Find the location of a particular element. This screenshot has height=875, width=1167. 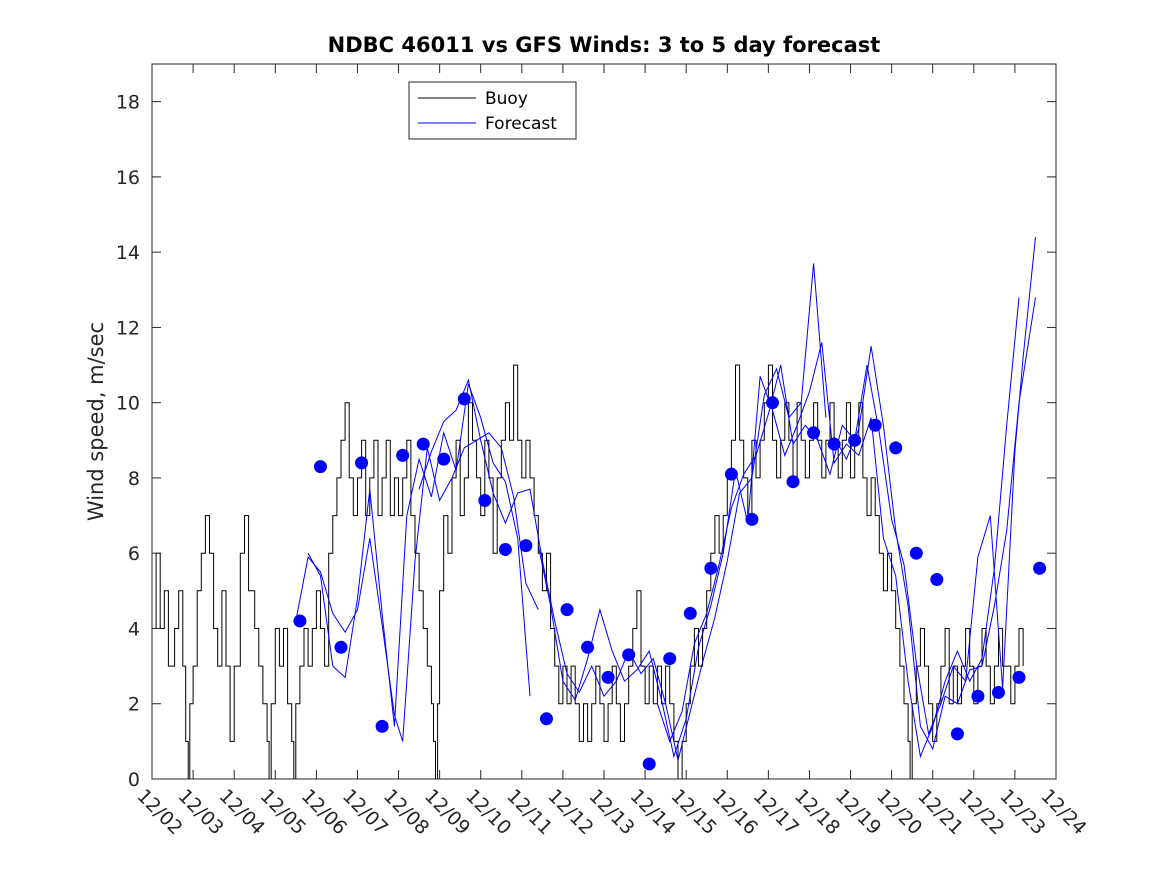

y-tick-label: 10 is located at coordinates (128, 404).